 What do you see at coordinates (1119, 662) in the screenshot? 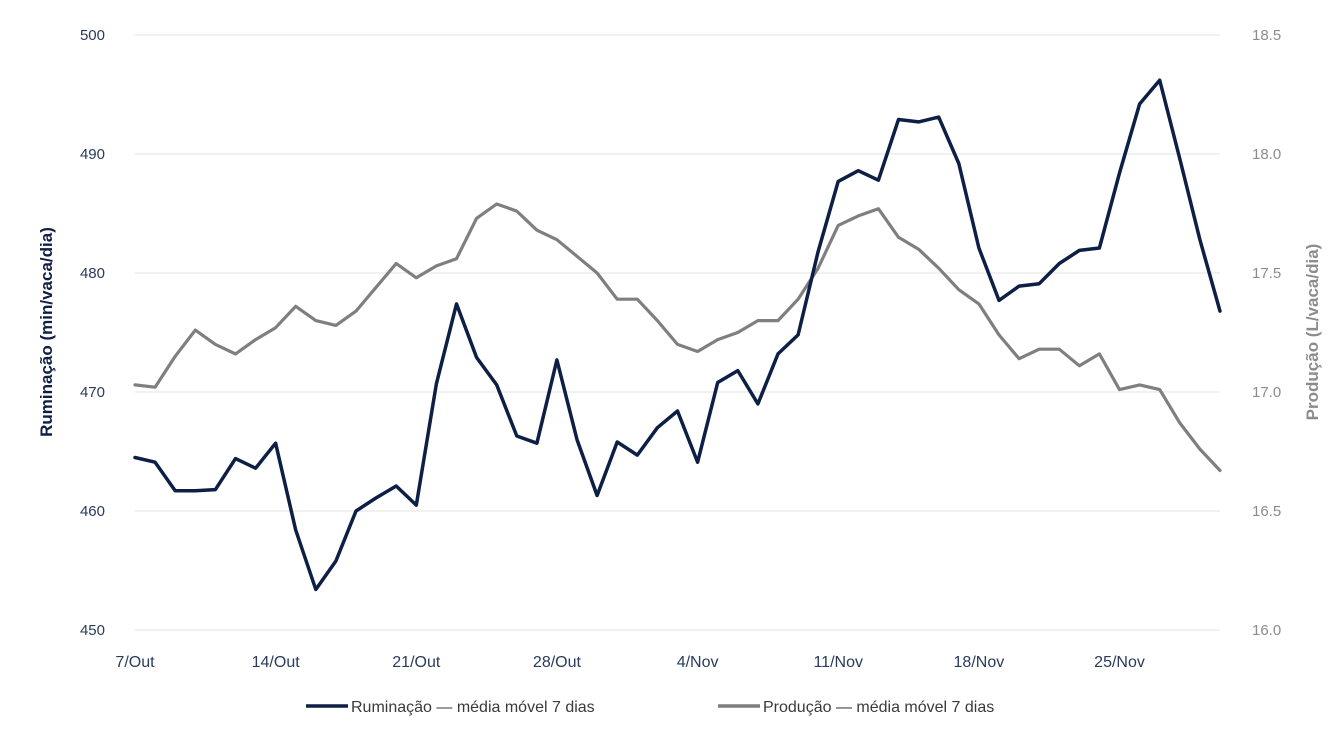
I see `x-tick-label: 25/Nov` at bounding box center [1119, 662].